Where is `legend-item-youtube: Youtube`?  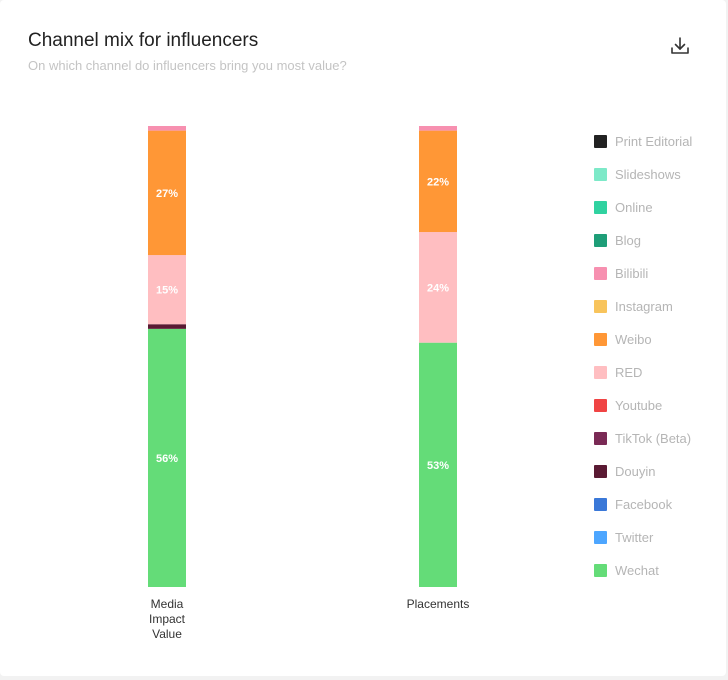 legend-item-youtube: Youtube is located at coordinates (628, 405).